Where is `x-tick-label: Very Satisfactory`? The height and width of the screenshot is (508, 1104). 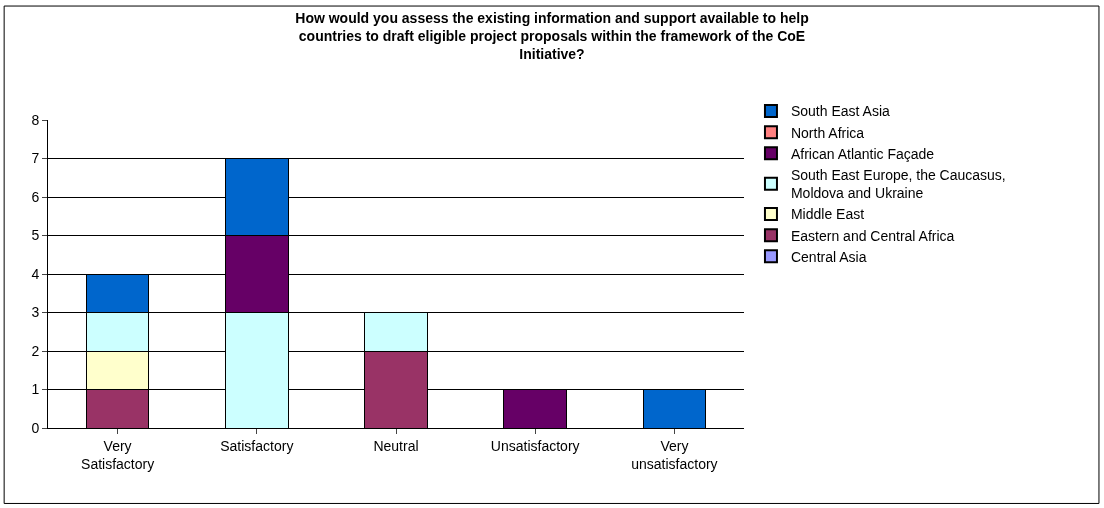 x-tick-label: Very Satisfactory is located at coordinates (118, 454).